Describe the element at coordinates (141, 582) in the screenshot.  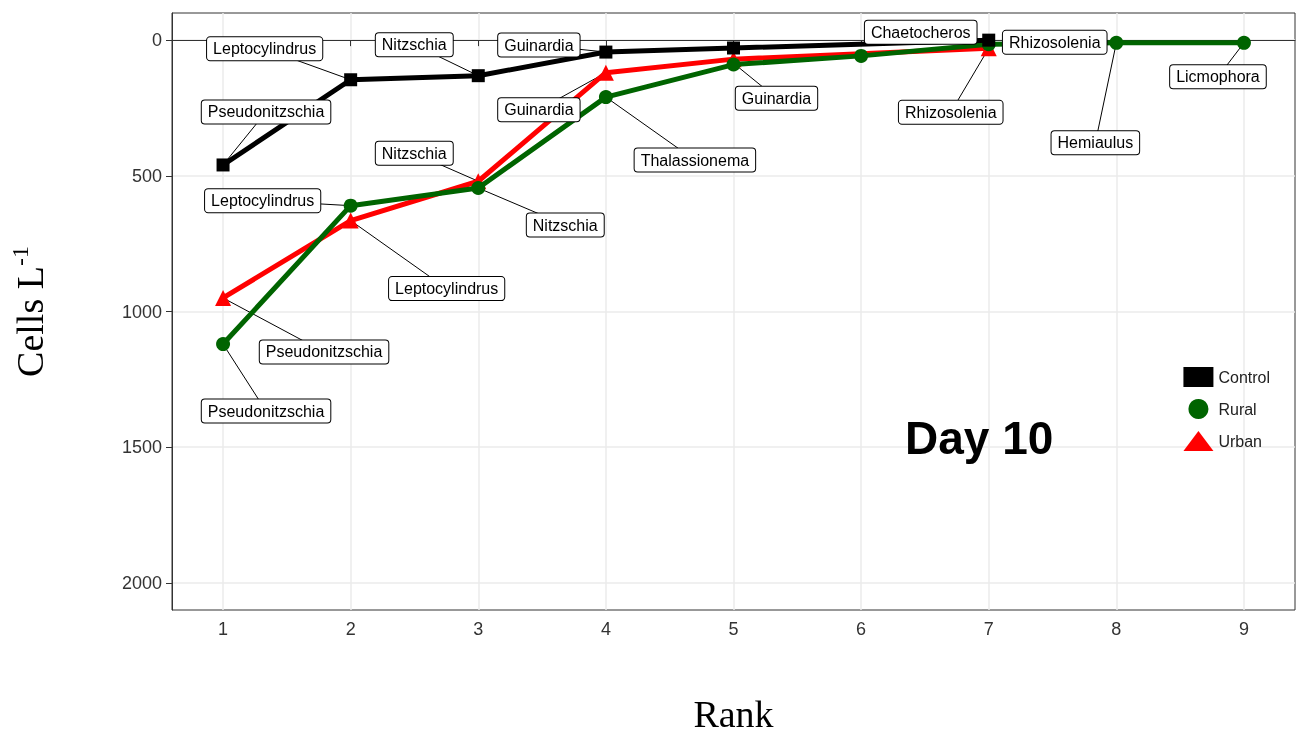
I see `y-tick-label: 2000` at that location.